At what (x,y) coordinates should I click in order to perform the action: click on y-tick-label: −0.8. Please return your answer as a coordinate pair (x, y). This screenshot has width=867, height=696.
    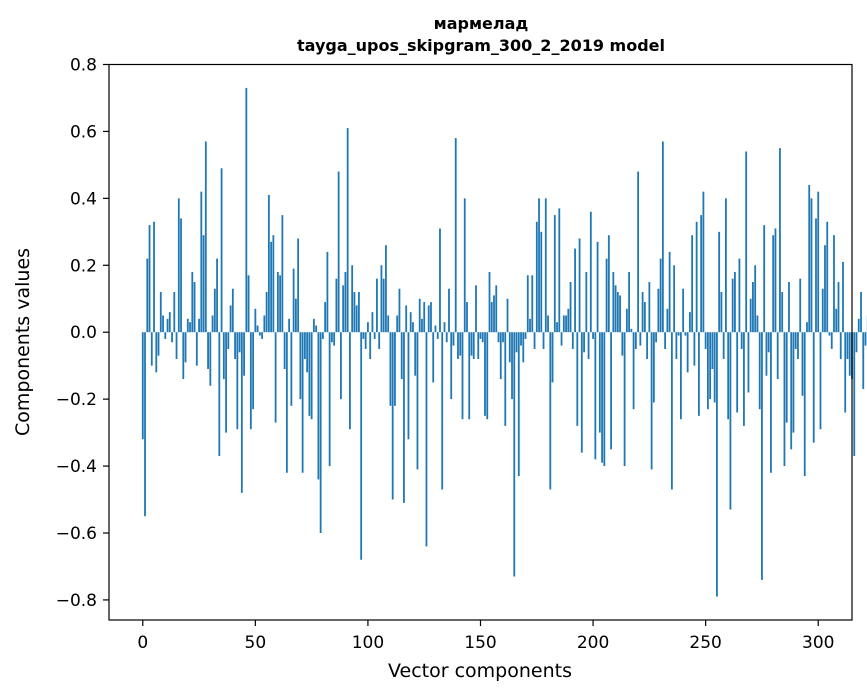
    Looking at the image, I should click on (76, 601).